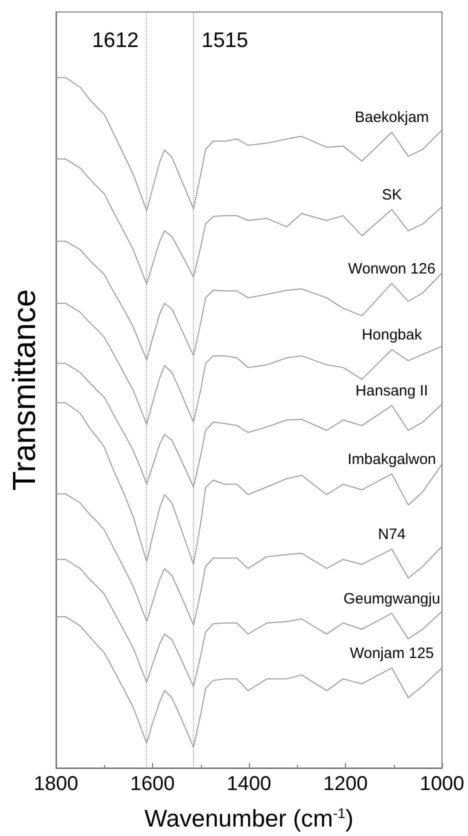 The image size is (468, 836). What do you see at coordinates (115, 40) in the screenshot?
I see `ref-line-label: 1612` at bounding box center [115, 40].